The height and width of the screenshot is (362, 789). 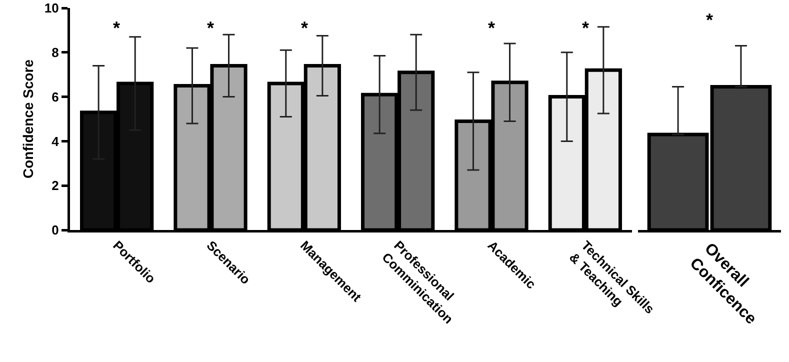 I want to click on y-tick-label: 2, so click(x=55, y=186).